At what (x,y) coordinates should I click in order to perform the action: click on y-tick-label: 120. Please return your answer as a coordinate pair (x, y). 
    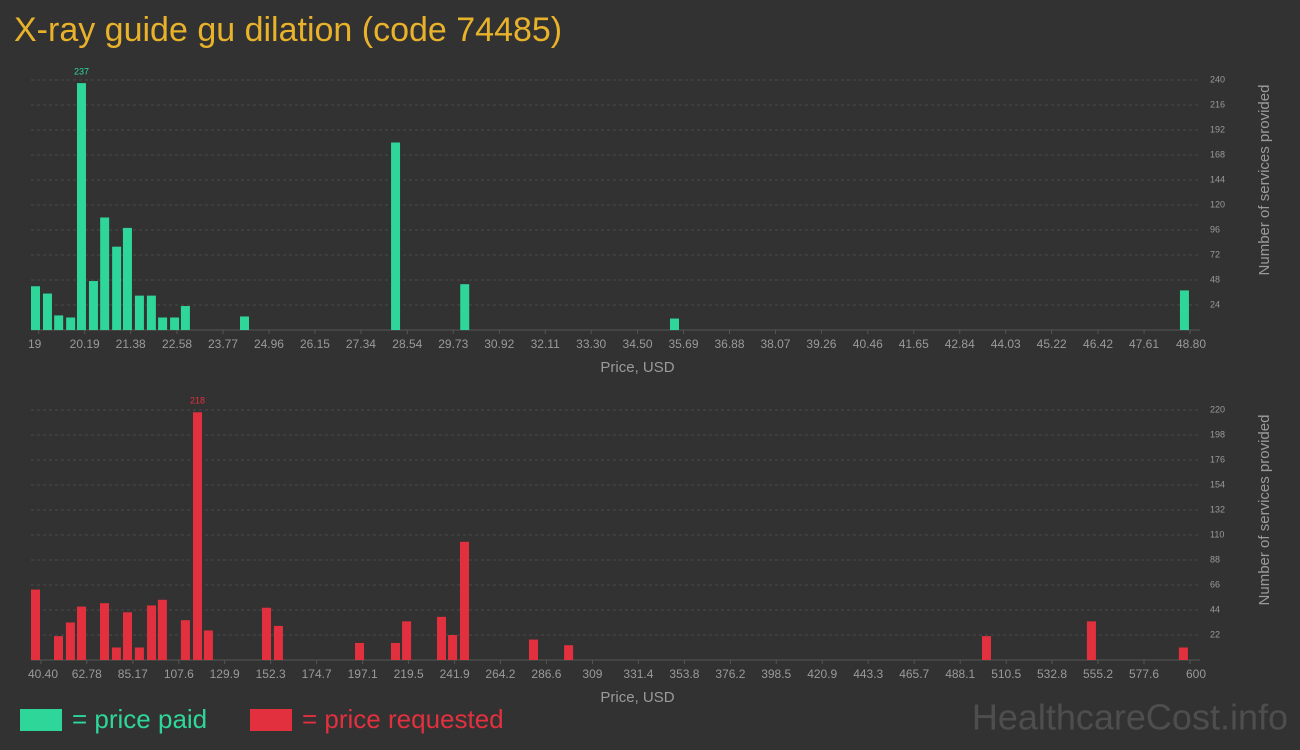
    Looking at the image, I should click on (1217, 204).